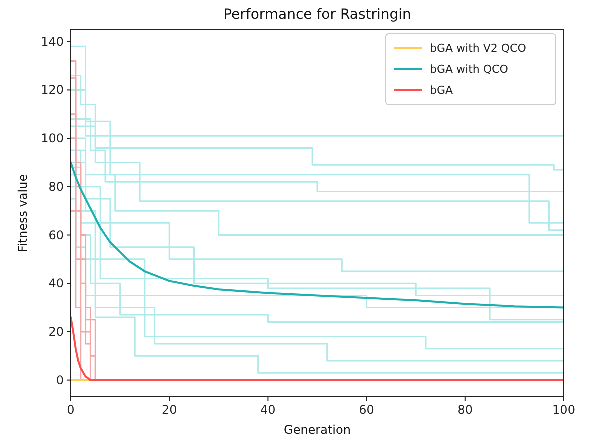 The height and width of the screenshot is (442, 589). What do you see at coordinates (56, 235) in the screenshot?
I see `y-tick-label: 60` at bounding box center [56, 235].